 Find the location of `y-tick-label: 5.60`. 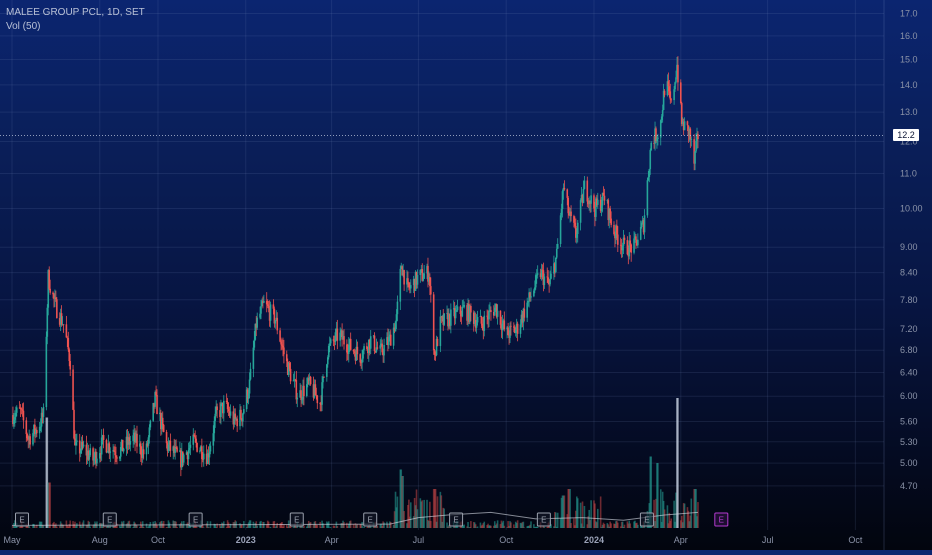

y-tick-label: 5.60 is located at coordinates (909, 422).